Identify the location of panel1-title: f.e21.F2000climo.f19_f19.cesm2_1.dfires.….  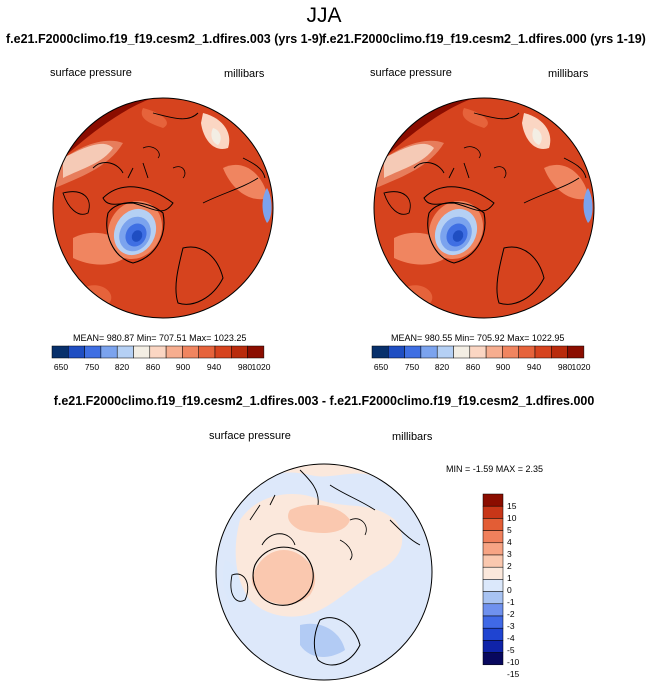
(164, 39).